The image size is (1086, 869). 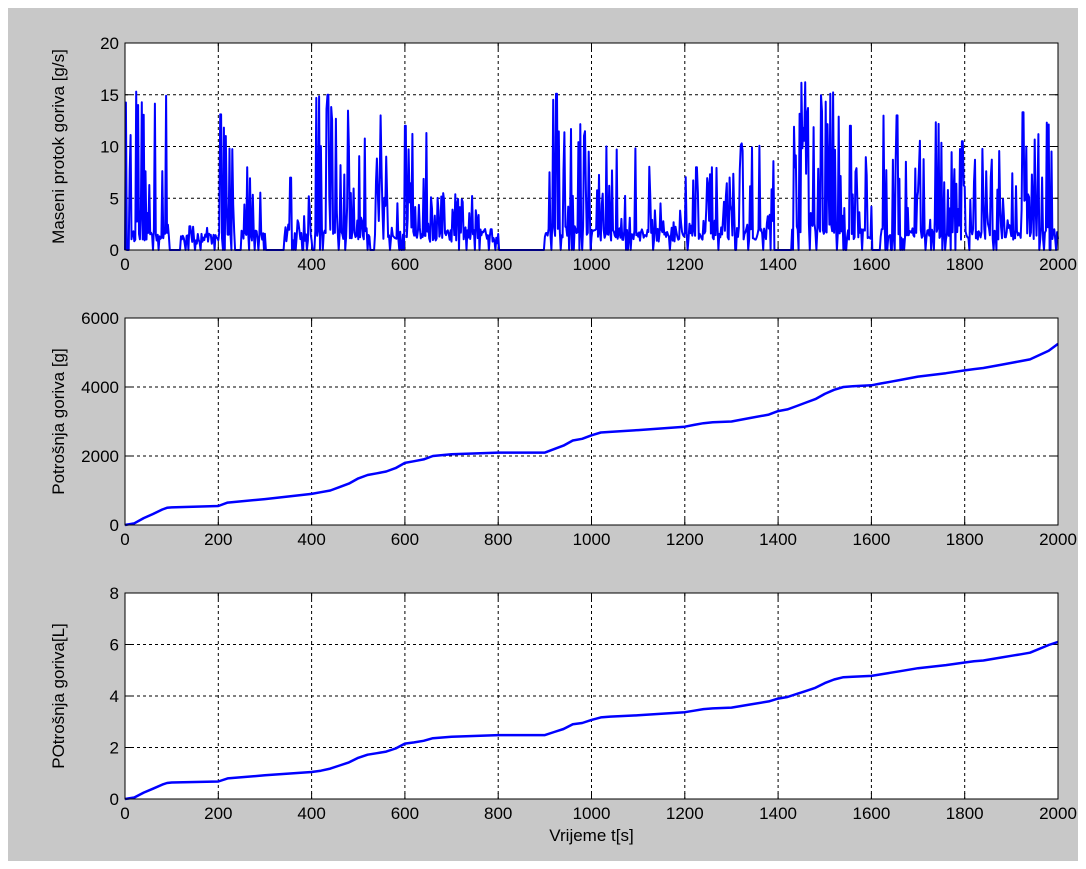 What do you see at coordinates (100, 387) in the screenshot?
I see `y-tick-label: 4000` at bounding box center [100, 387].